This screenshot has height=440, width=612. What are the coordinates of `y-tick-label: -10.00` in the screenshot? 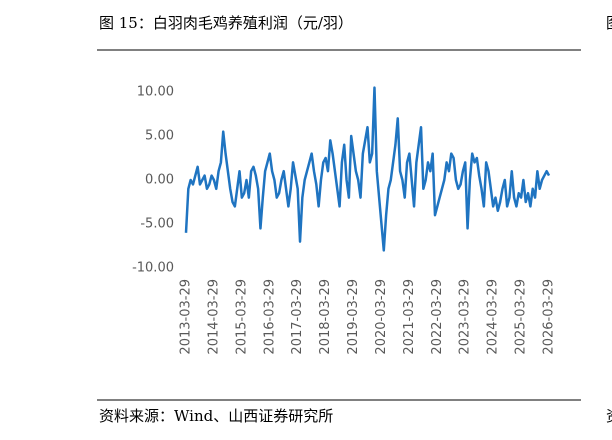 It's located at (153, 268).